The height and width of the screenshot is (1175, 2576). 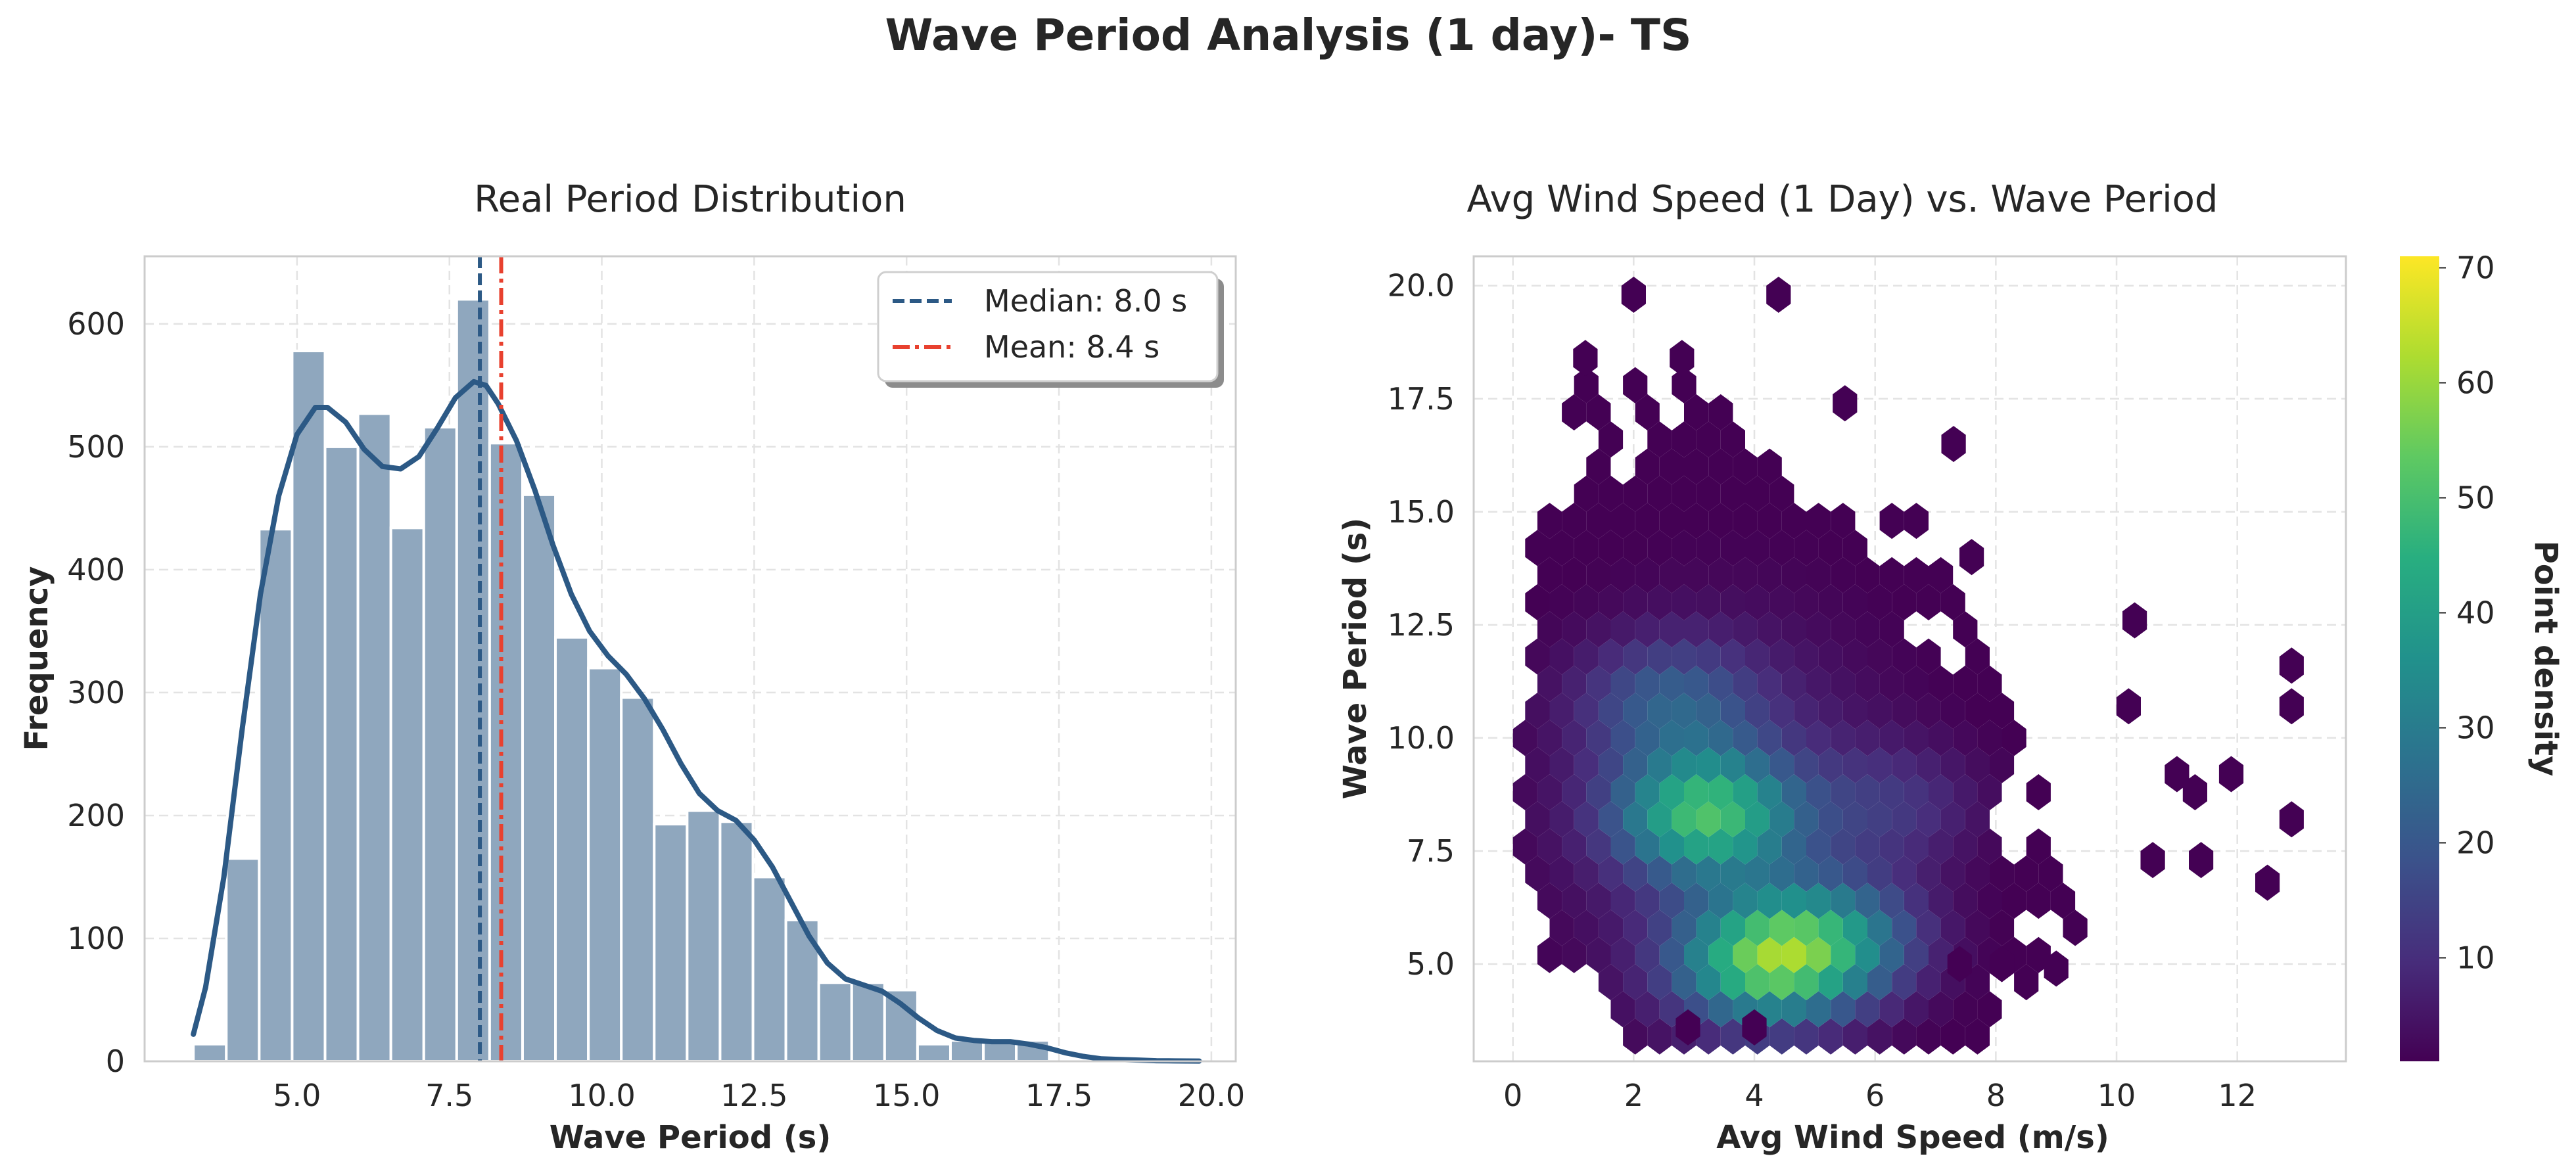 What do you see at coordinates (1842, 200) in the screenshot?
I see `hexbin-title: Avg Wind Speed (1 Day) vs. Wave Period` at bounding box center [1842, 200].